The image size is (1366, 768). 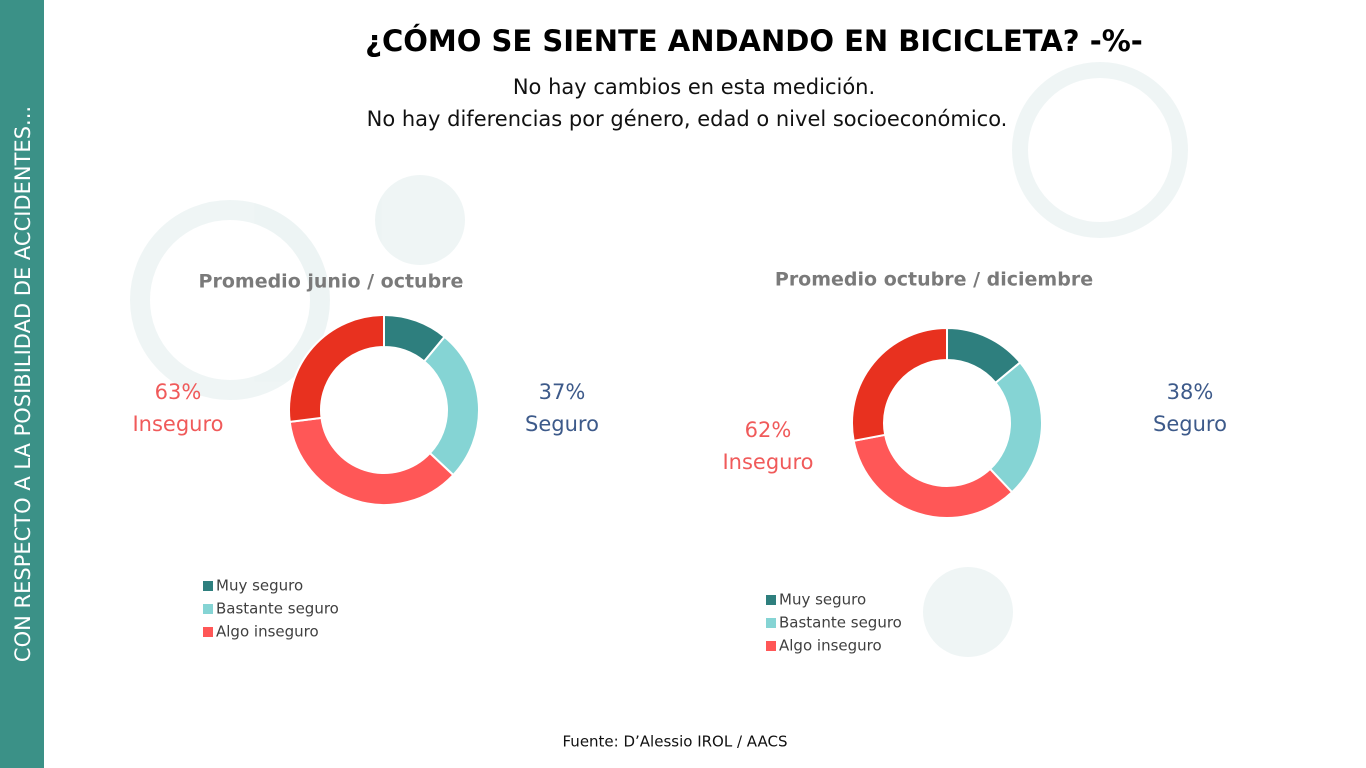 What do you see at coordinates (694, 87) in the screenshot?
I see `subtitle: No hay cambios en esta medición.` at bounding box center [694, 87].